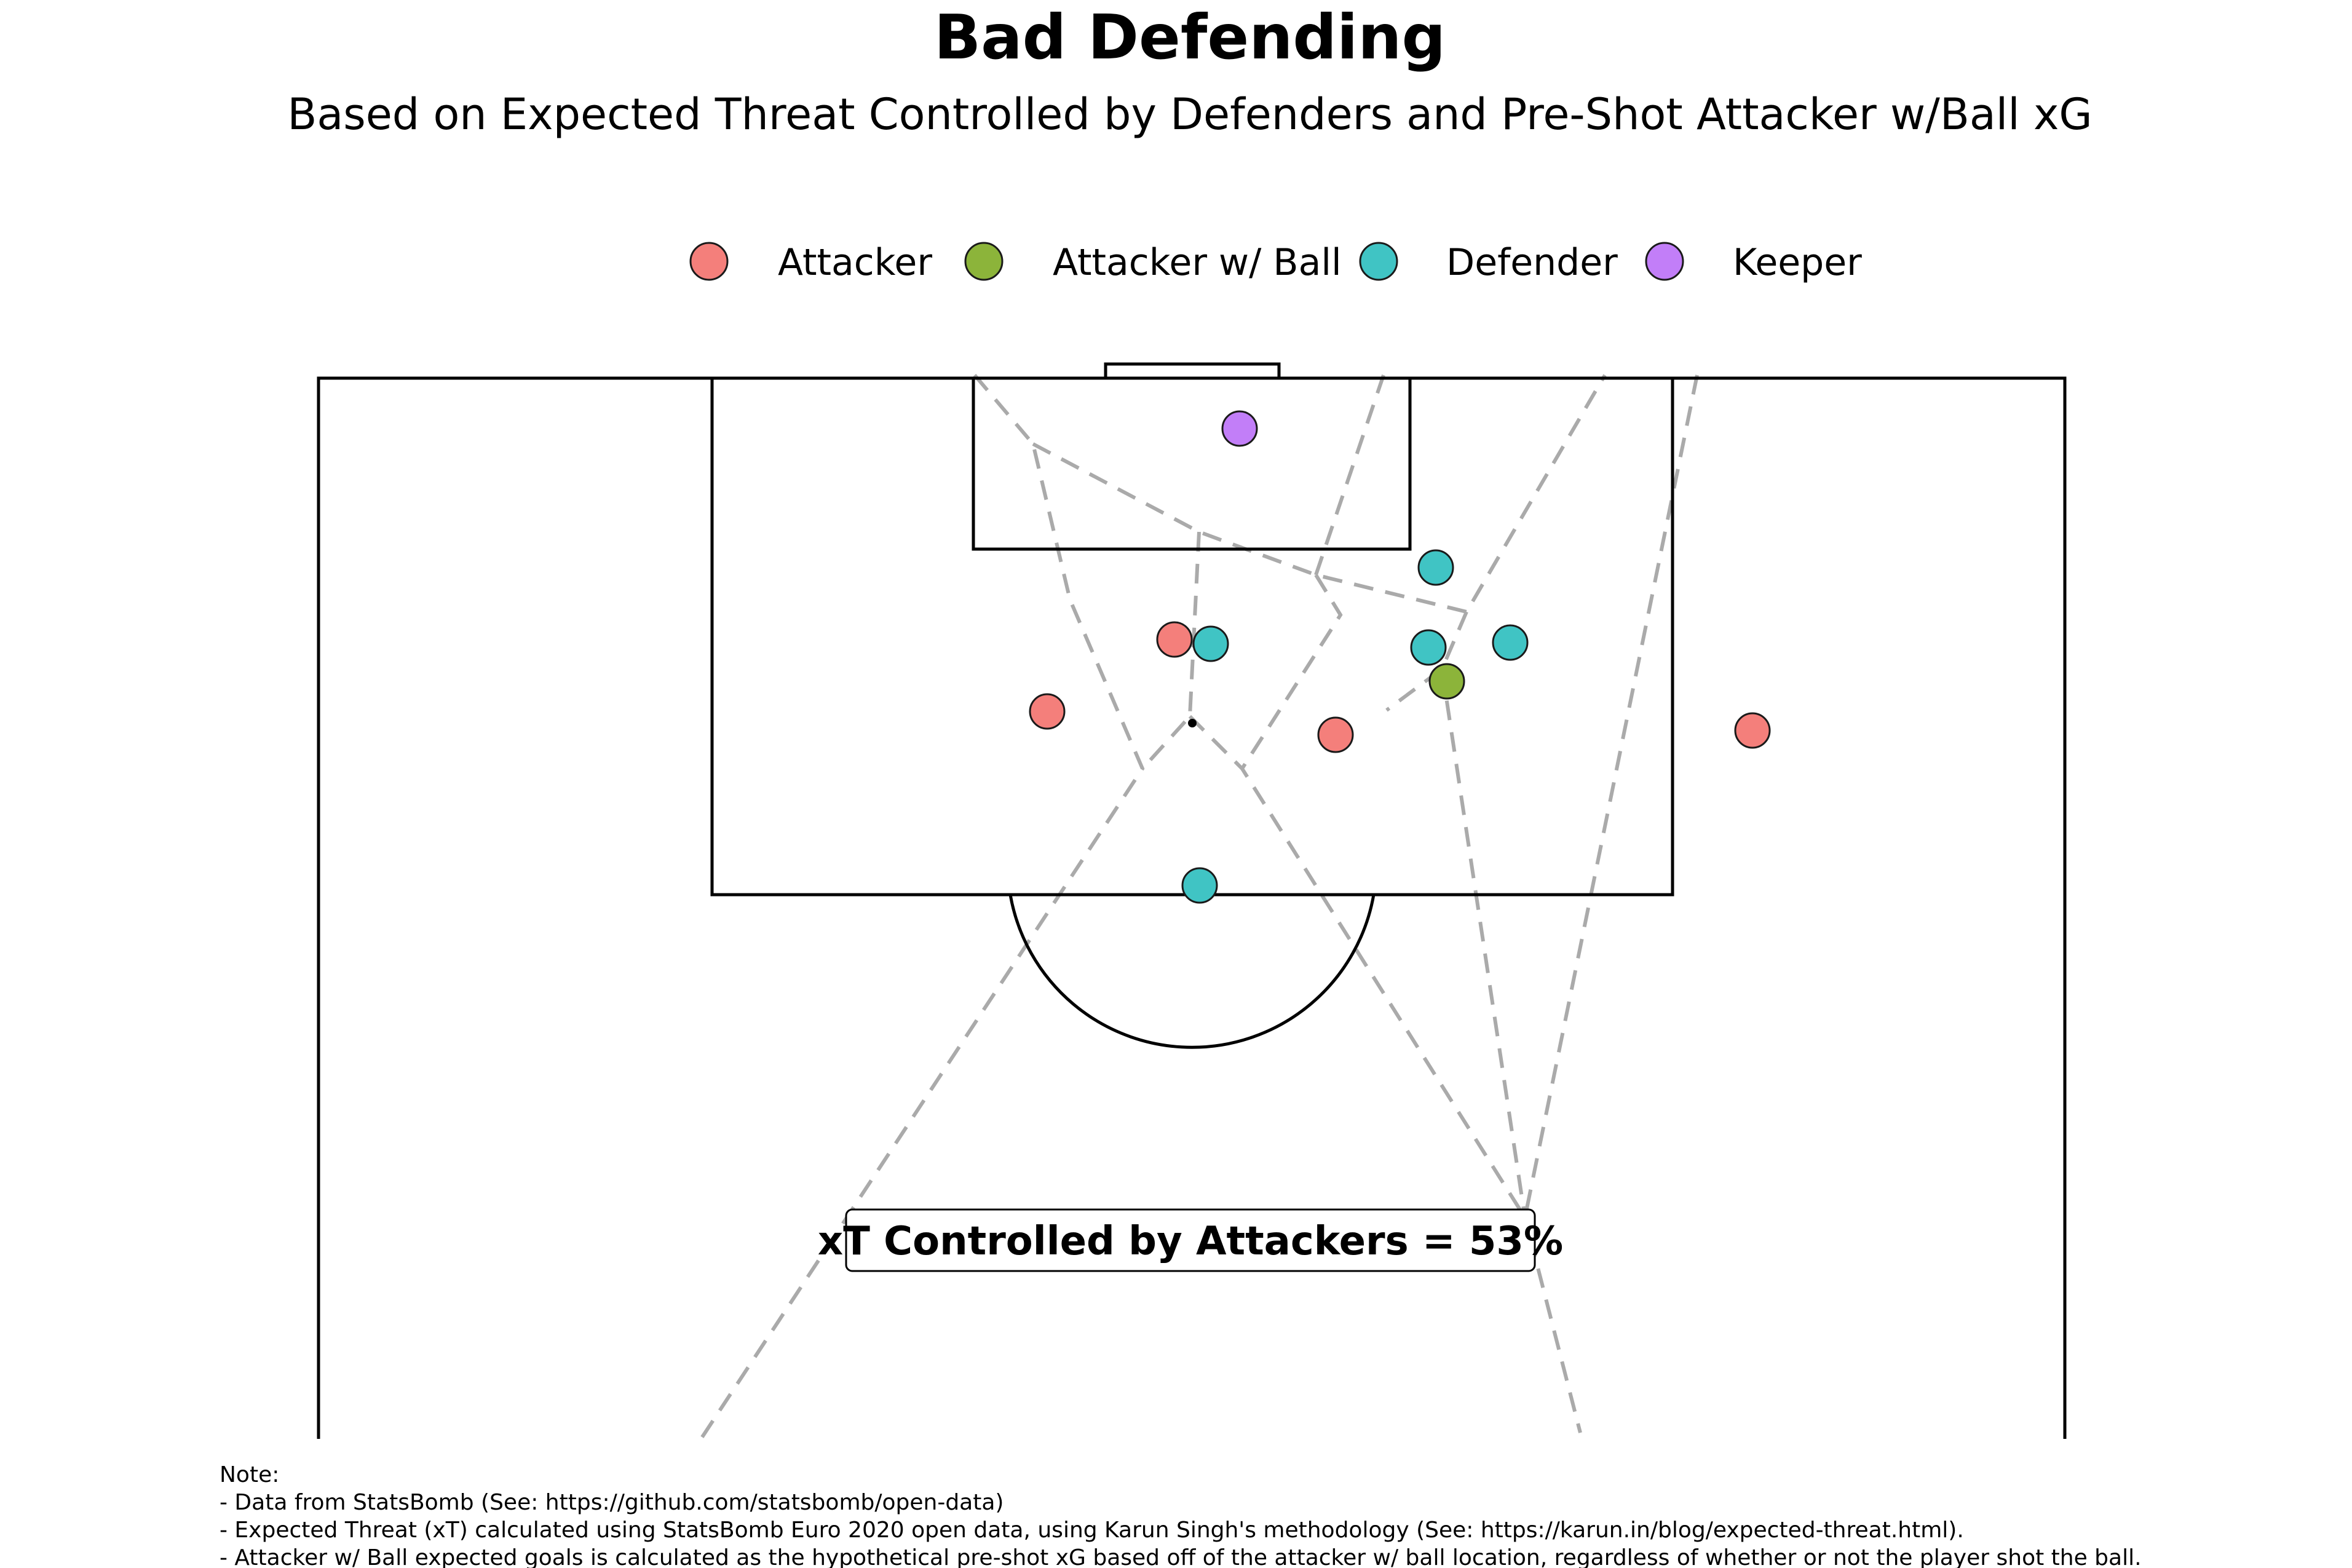 Image resolution: width=2352 pixels, height=1568 pixels. Describe the element at coordinates (1239, 428) in the screenshot. I see `keeper-marker` at that location.